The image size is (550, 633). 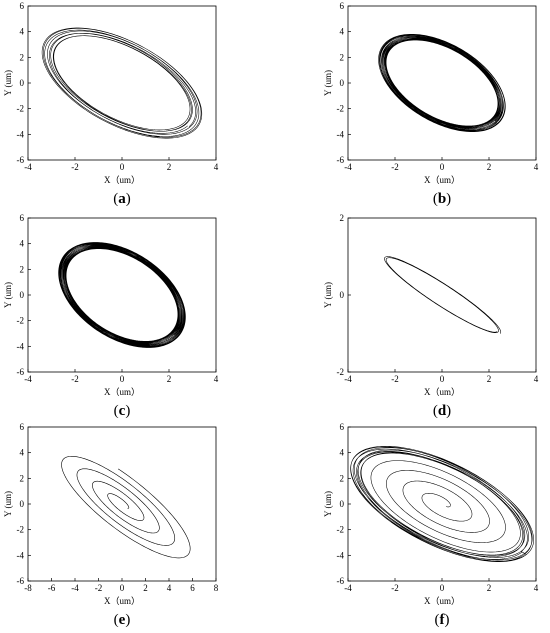 I want to click on panel-letter: f, so click(x=443, y=620).